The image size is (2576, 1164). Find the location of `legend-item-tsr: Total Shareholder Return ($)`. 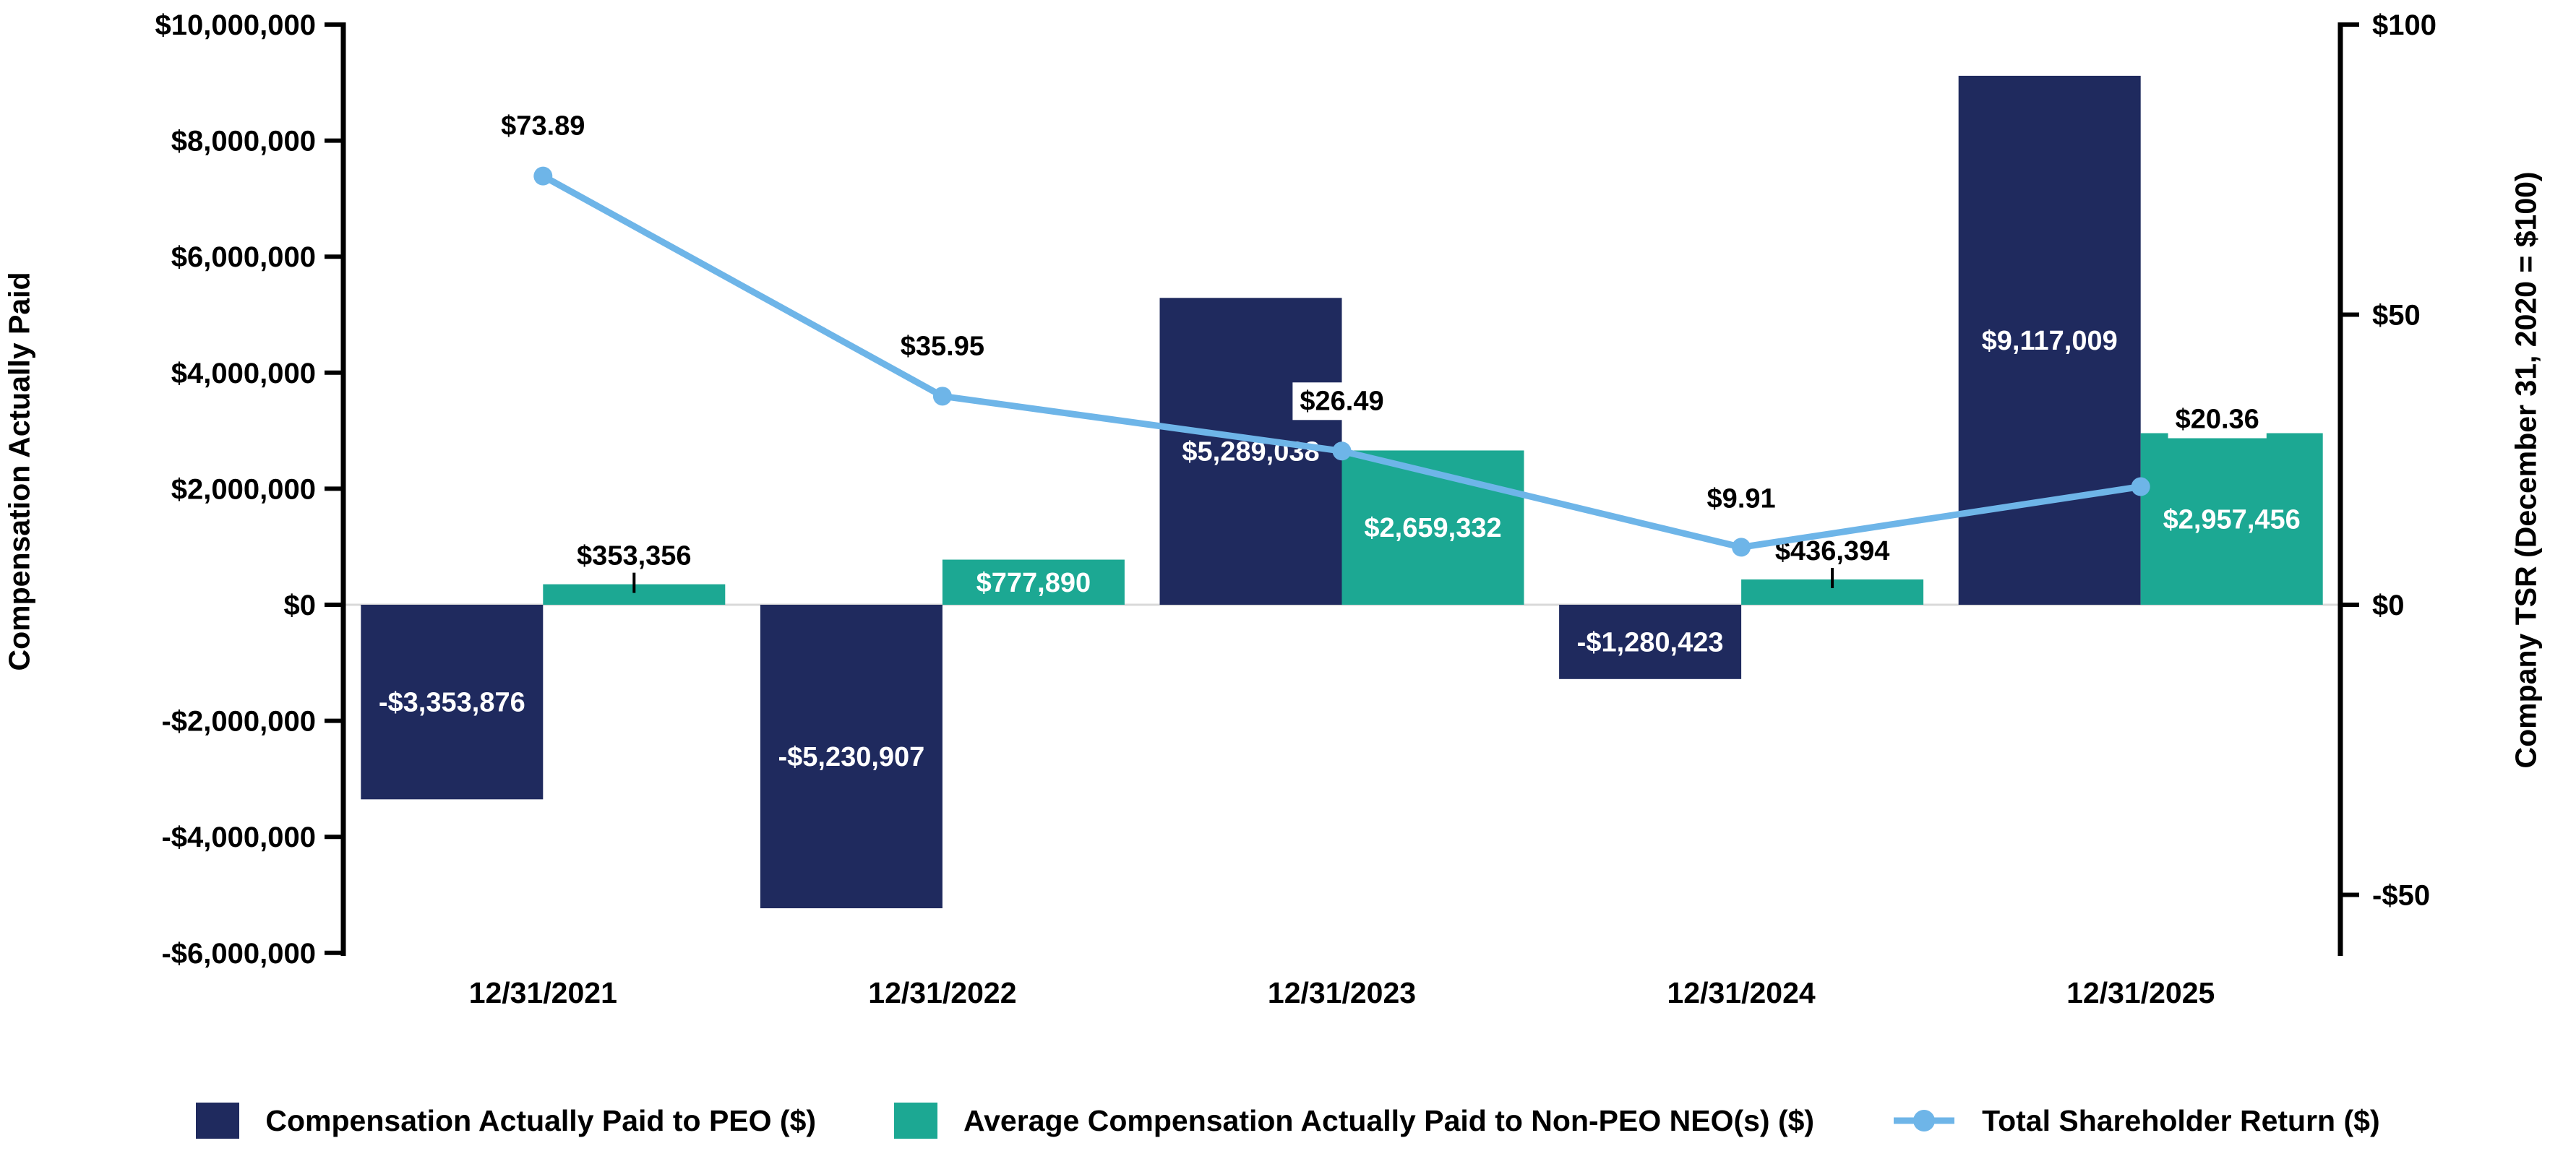

legend-item-tsr: Total Shareholder Return ($) is located at coordinates (2136, 1121).